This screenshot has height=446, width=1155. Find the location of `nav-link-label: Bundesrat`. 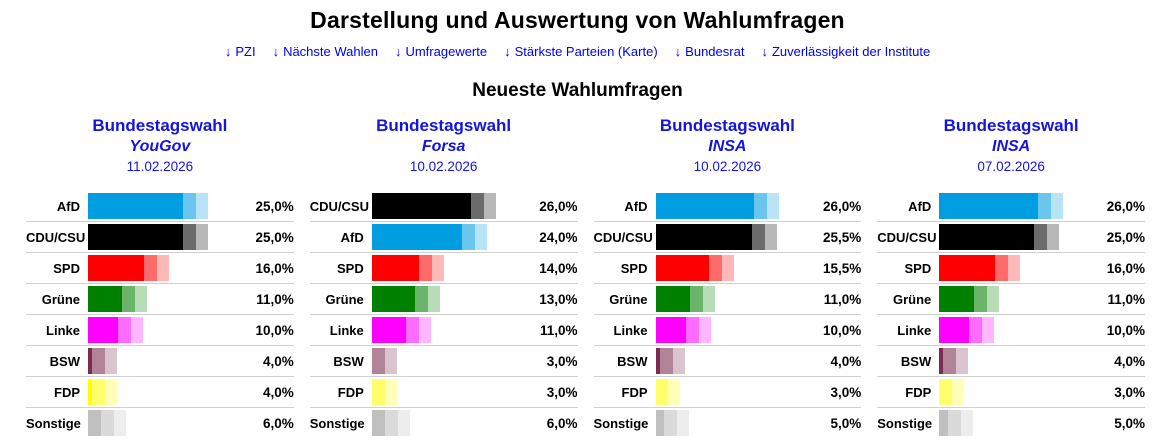

nav-link-label: Bundesrat is located at coordinates (715, 51).